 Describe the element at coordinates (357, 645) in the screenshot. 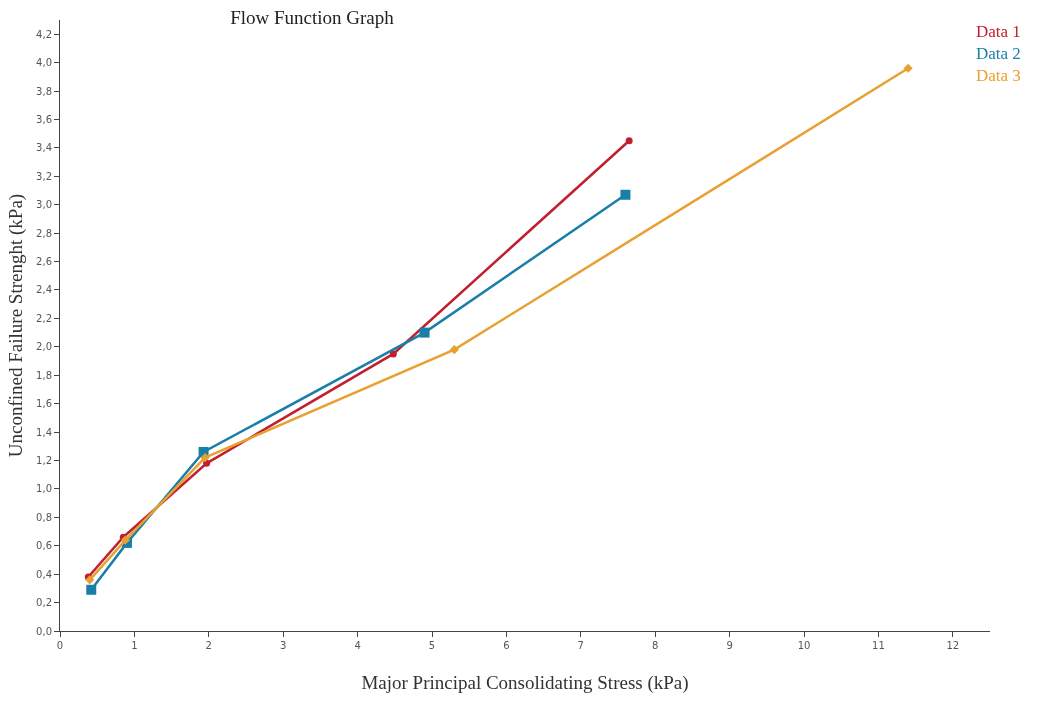

I see `x-tick-label: 4` at that location.